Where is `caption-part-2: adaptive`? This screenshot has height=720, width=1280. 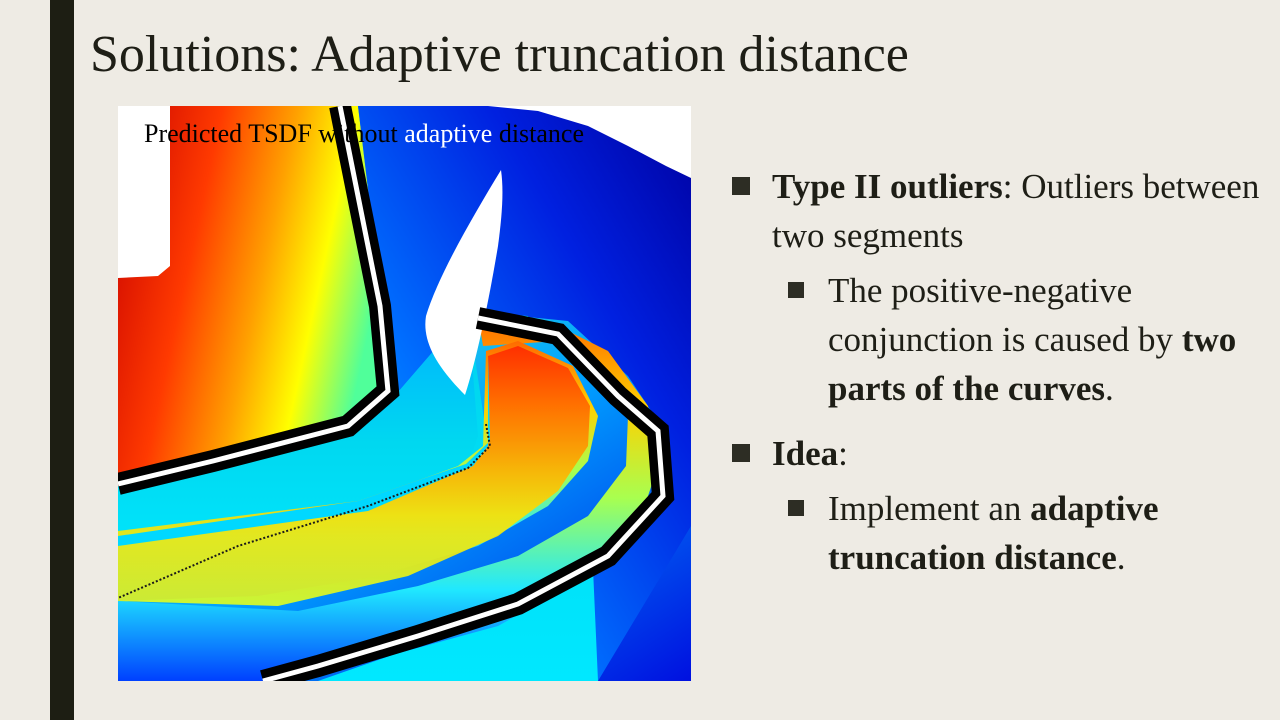
caption-part-2: adaptive is located at coordinates (448, 133).